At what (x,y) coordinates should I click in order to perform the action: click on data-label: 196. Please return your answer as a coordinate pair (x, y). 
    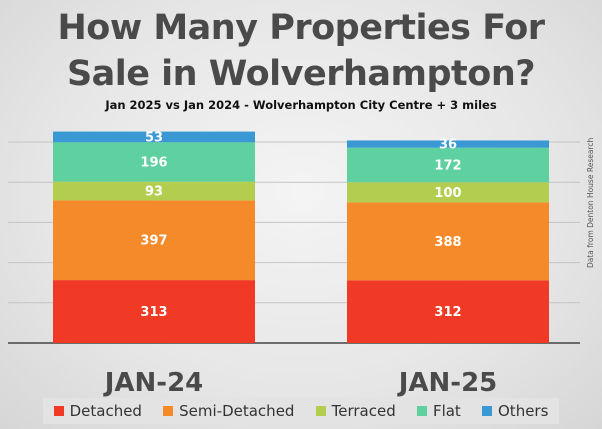
    Looking at the image, I should click on (153, 162).